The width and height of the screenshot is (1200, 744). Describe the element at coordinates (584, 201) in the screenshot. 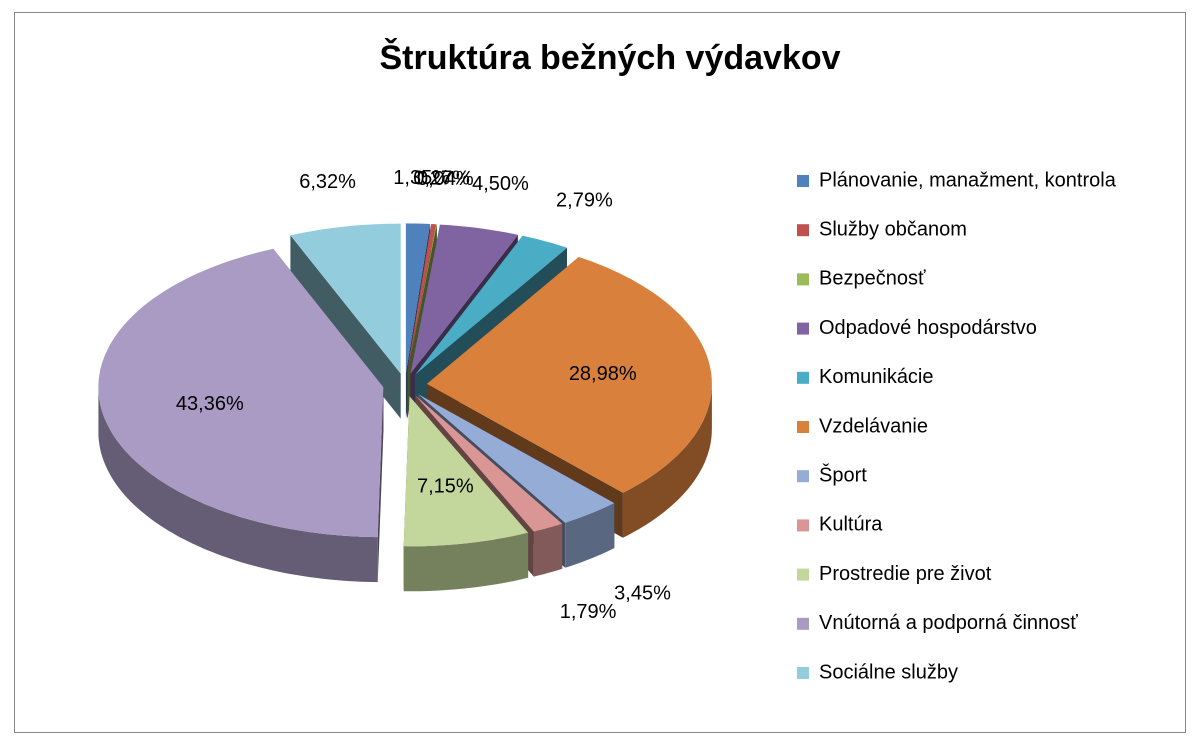

I see `data-label: 2,79%` at that location.